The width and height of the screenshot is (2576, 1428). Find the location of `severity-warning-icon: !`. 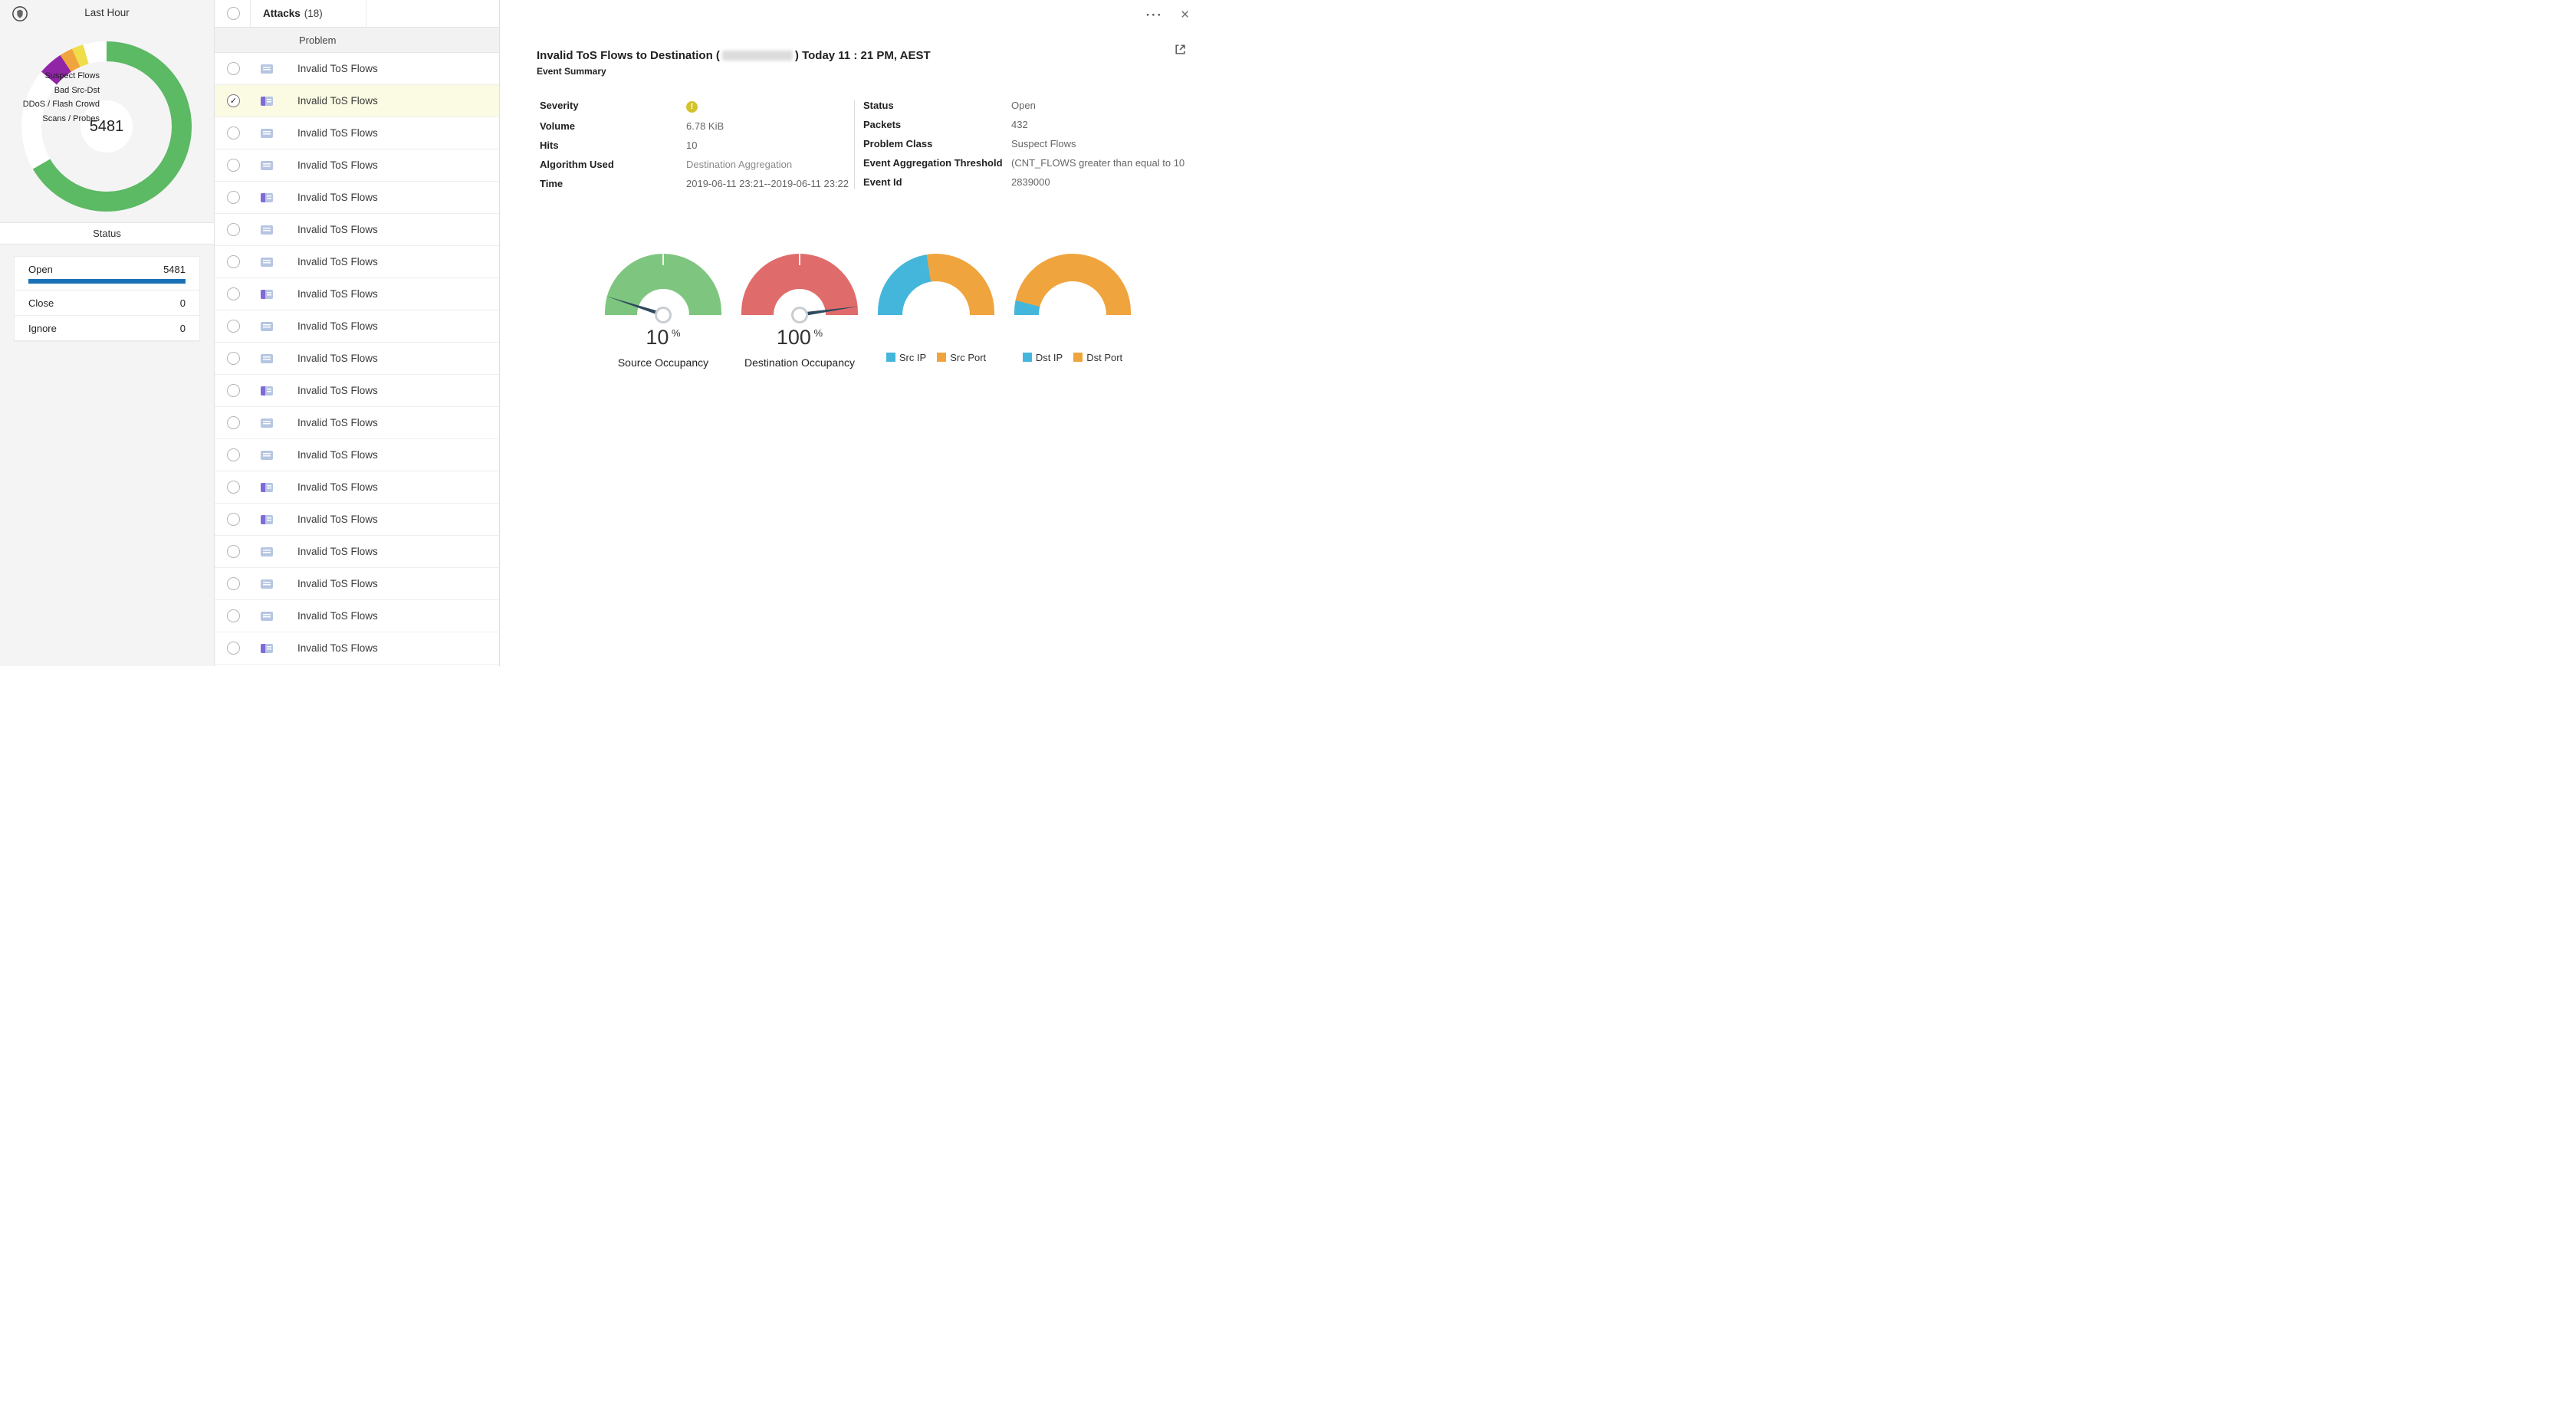

severity-warning-icon: ! is located at coordinates (692, 106).